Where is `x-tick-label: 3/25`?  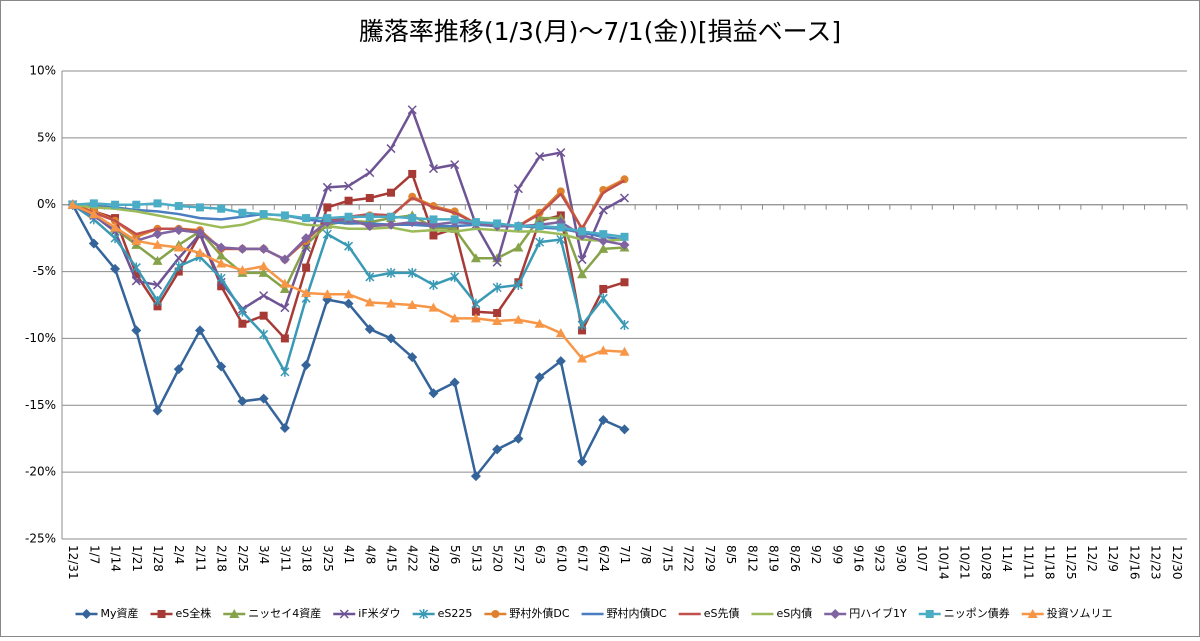
x-tick-label: 3/25 is located at coordinates (328, 558).